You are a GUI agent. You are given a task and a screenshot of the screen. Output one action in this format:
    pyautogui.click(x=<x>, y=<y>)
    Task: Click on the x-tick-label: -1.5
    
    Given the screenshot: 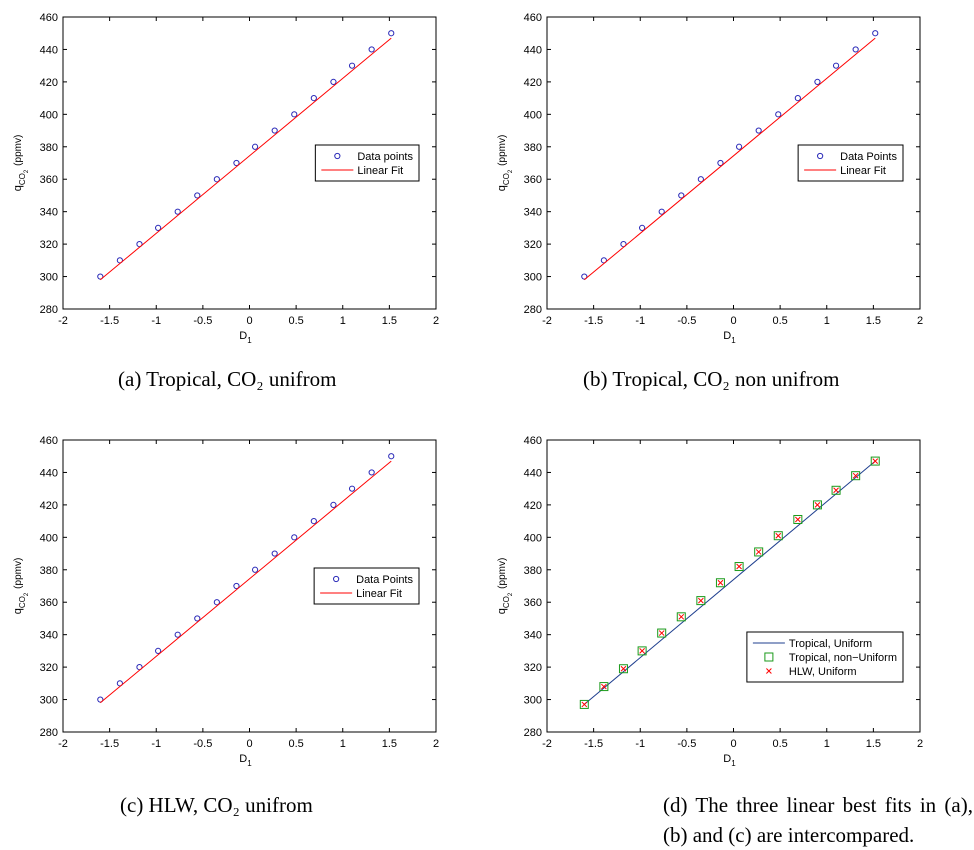 What is the action you would take?
    pyautogui.click(x=593, y=321)
    